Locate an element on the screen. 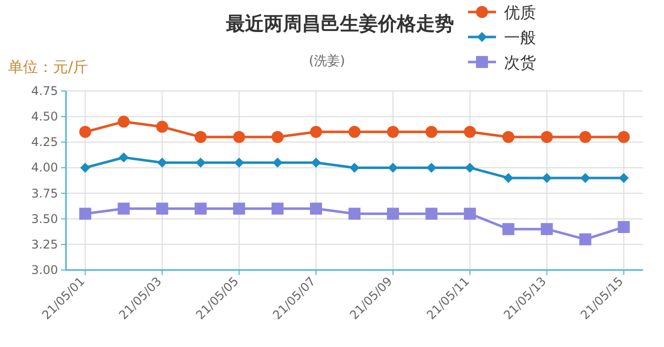 Image resolution: width=664 pixels, height=347 pixels. legend-label: 优质 is located at coordinates (520, 12).